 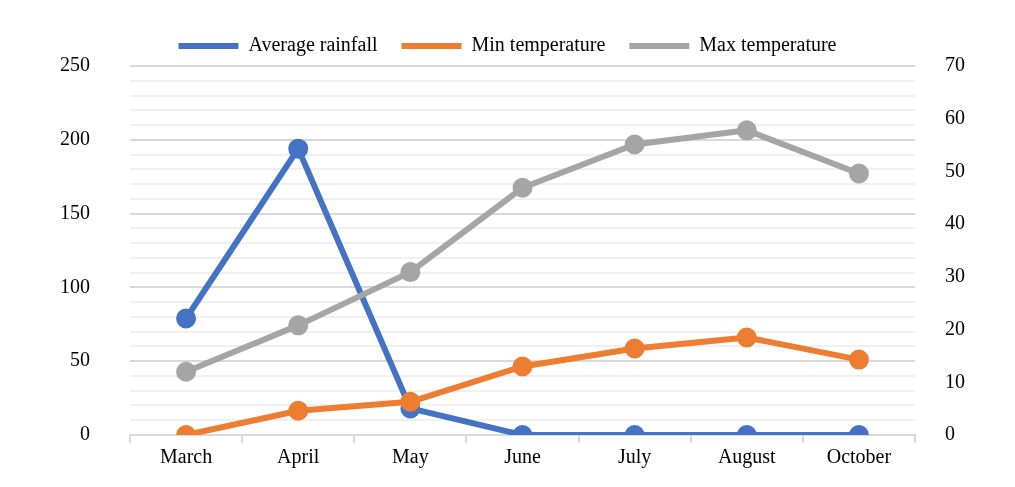 What do you see at coordinates (298, 457) in the screenshot?
I see `x-tick-label: April` at bounding box center [298, 457].